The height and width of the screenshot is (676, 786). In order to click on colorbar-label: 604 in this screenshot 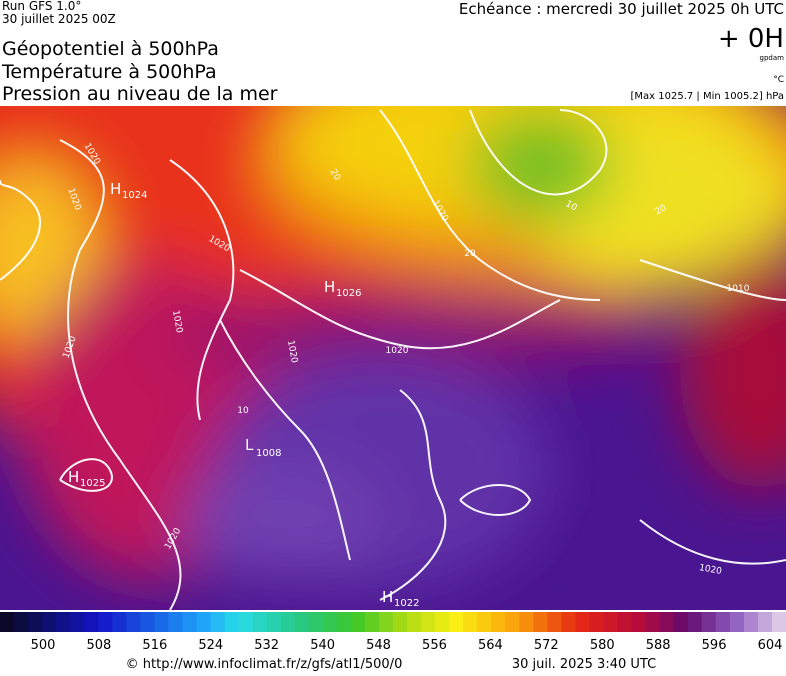, I will do `click(770, 645)`.